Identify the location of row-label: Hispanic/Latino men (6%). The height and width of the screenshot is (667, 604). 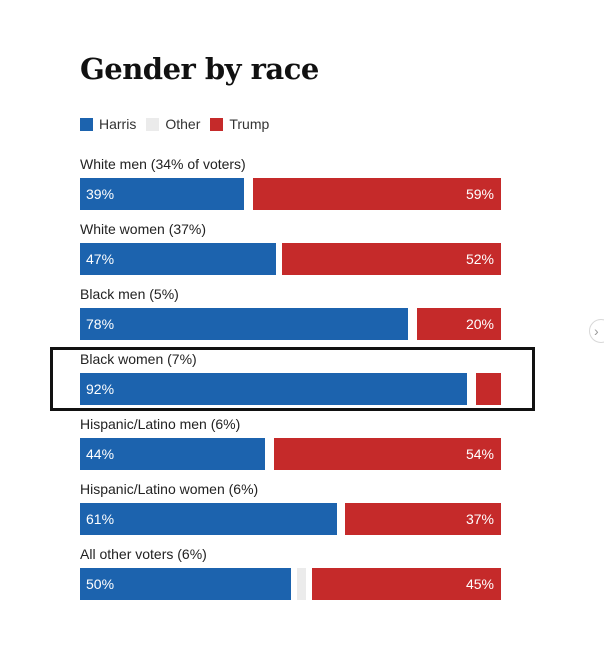
(160, 424).